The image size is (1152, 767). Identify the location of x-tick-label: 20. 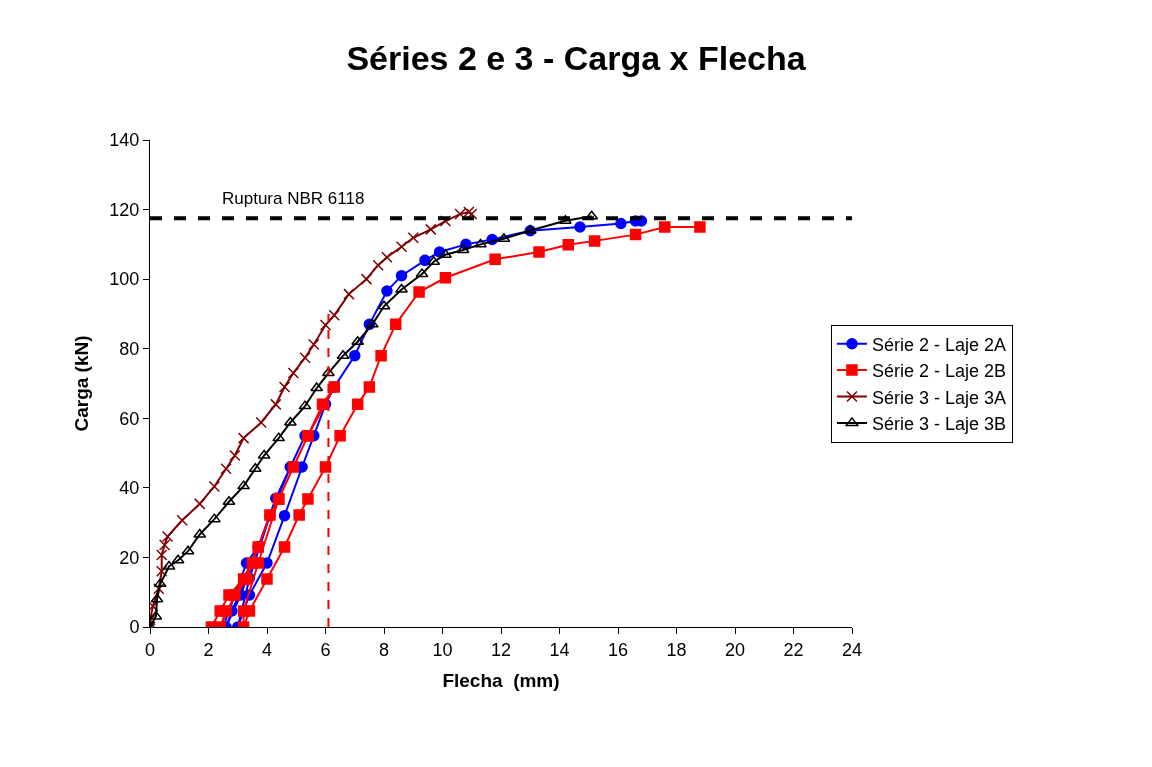
(735, 649).